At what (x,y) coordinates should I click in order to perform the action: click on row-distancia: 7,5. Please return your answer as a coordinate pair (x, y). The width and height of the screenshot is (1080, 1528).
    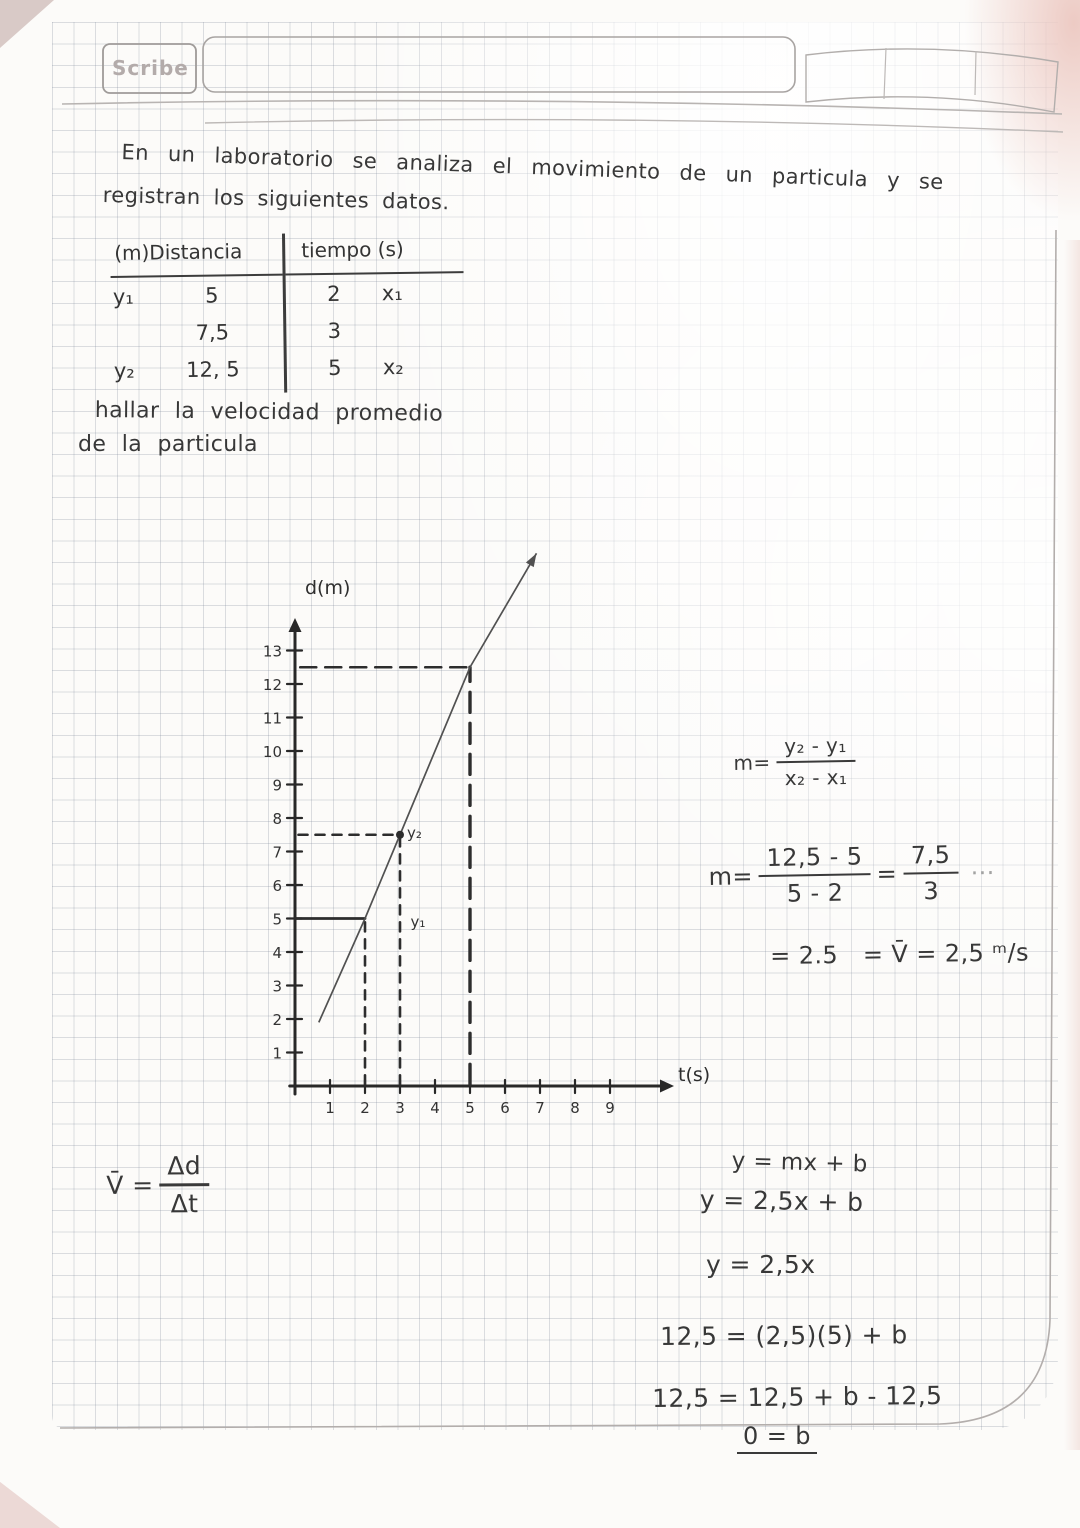
    Looking at the image, I should click on (212, 332).